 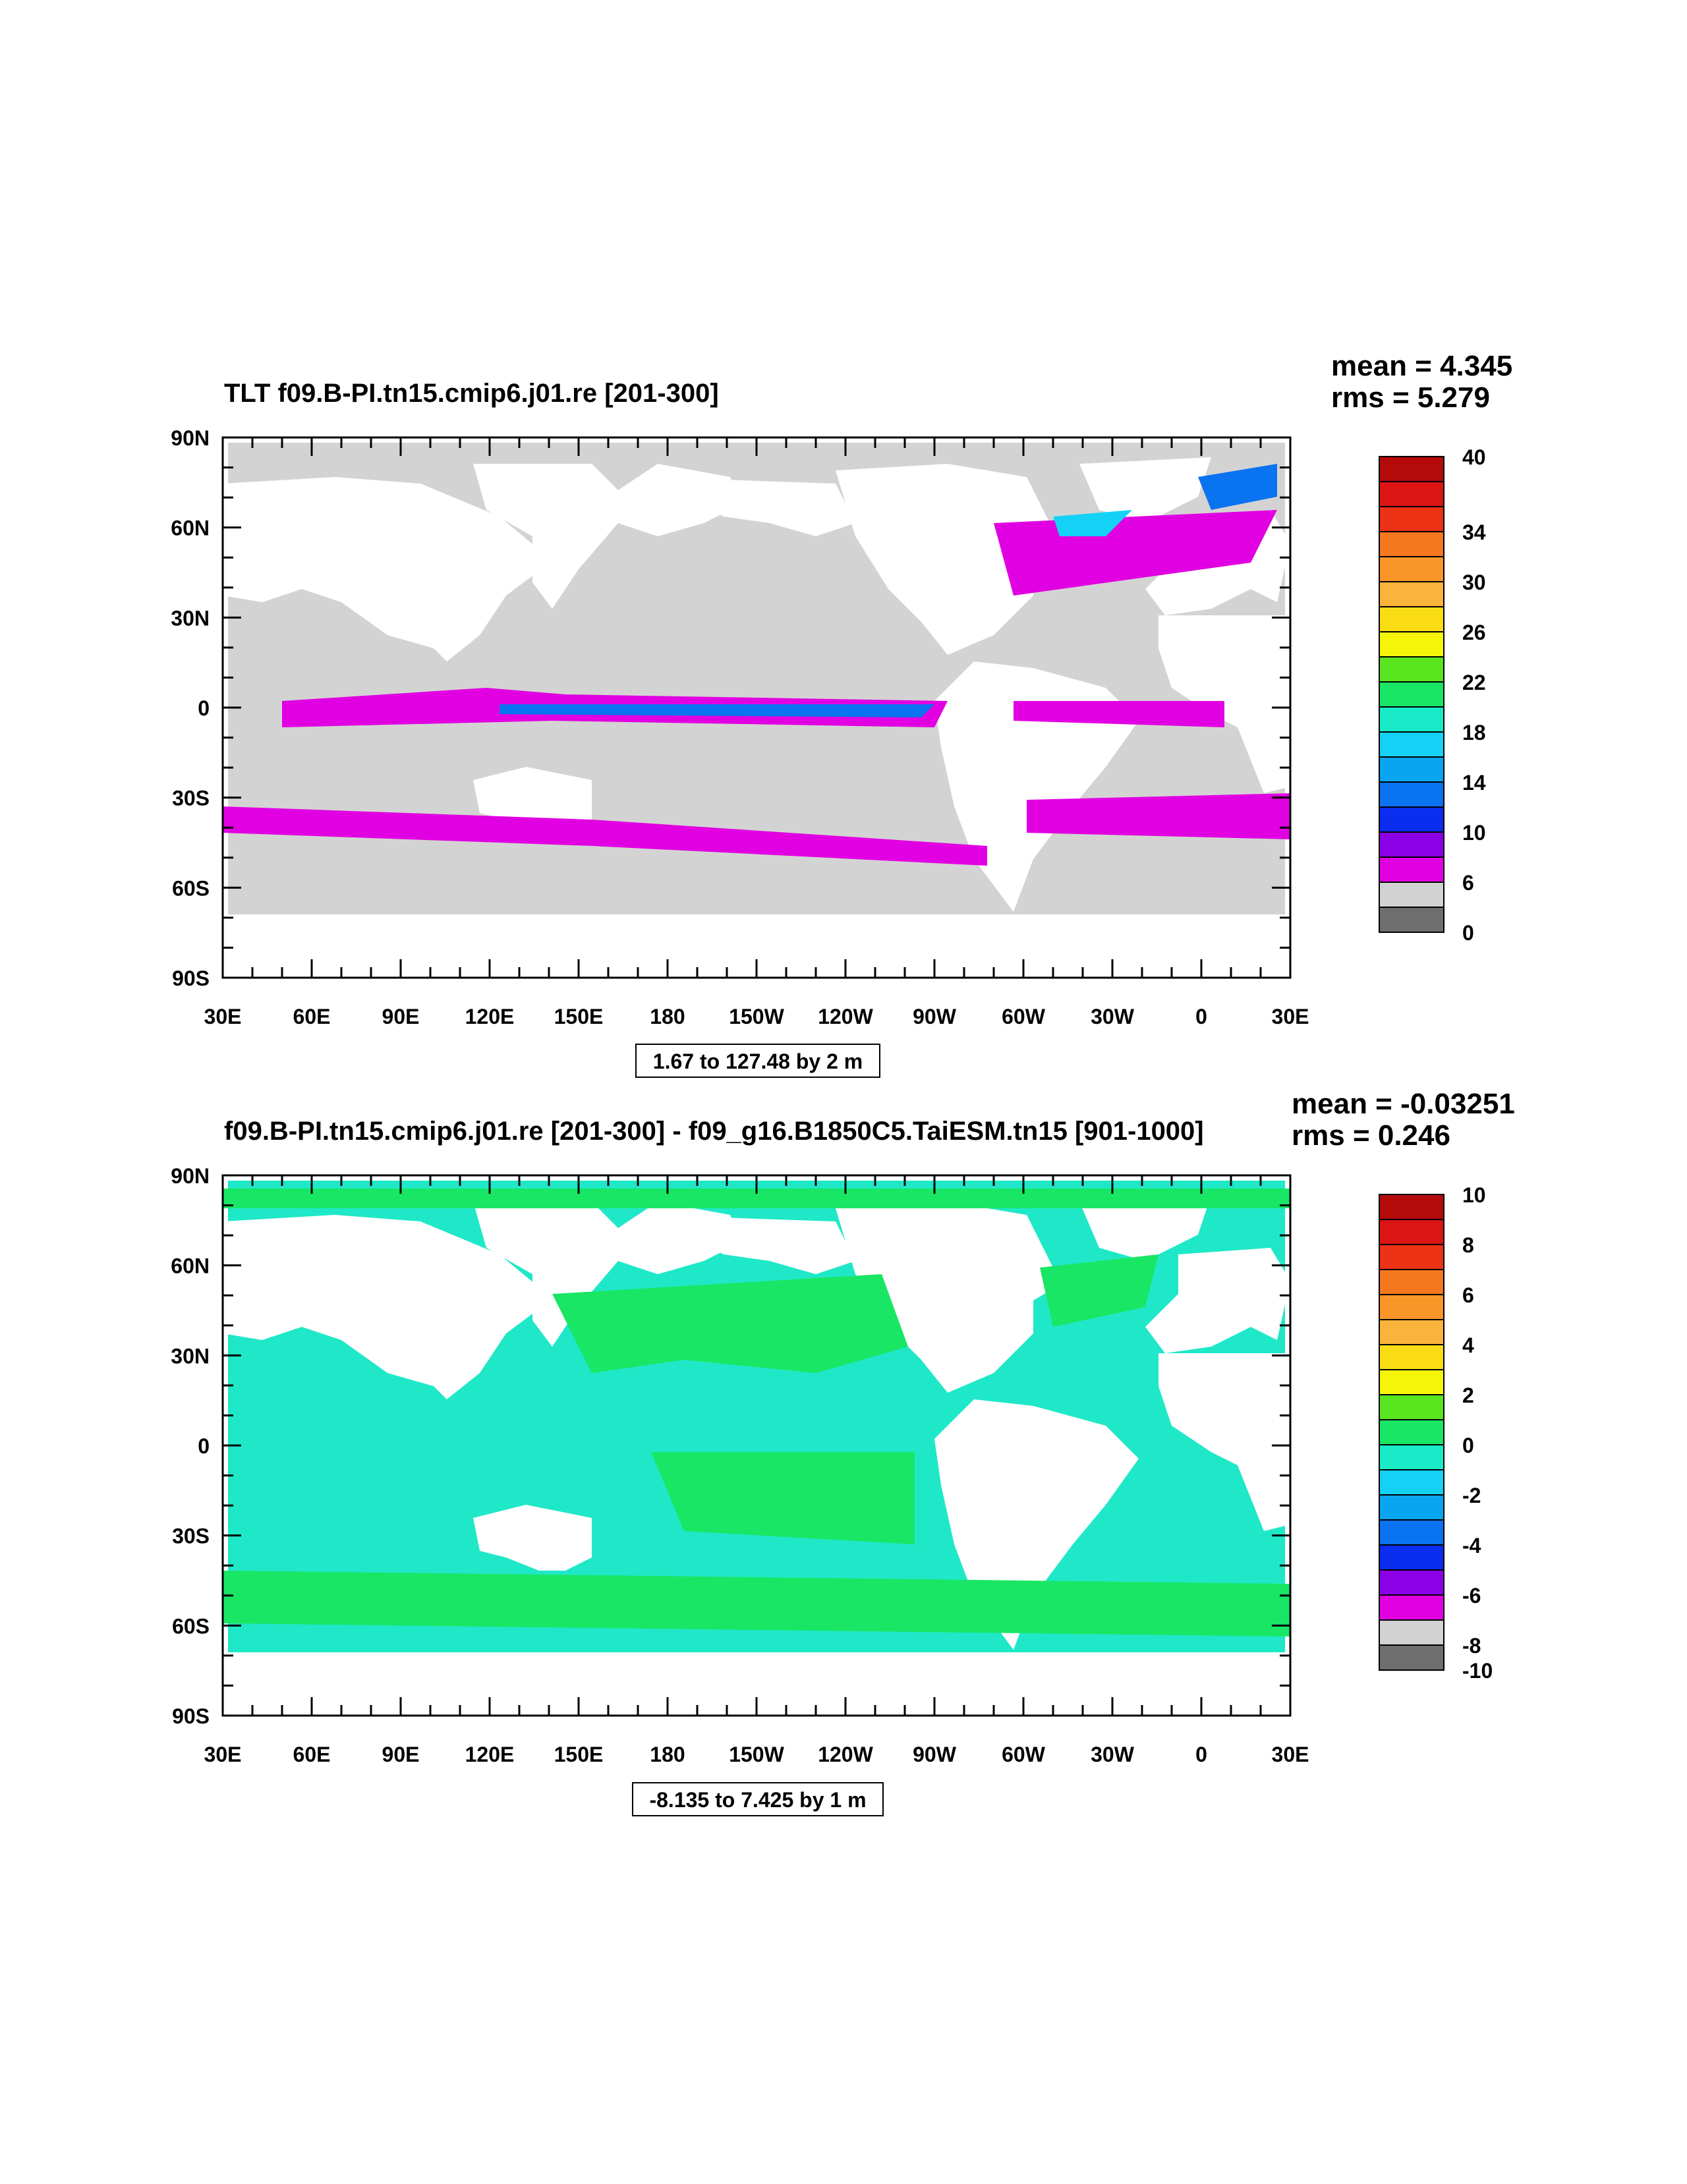 I want to click on lat-label: 90S, so click(x=191, y=978).